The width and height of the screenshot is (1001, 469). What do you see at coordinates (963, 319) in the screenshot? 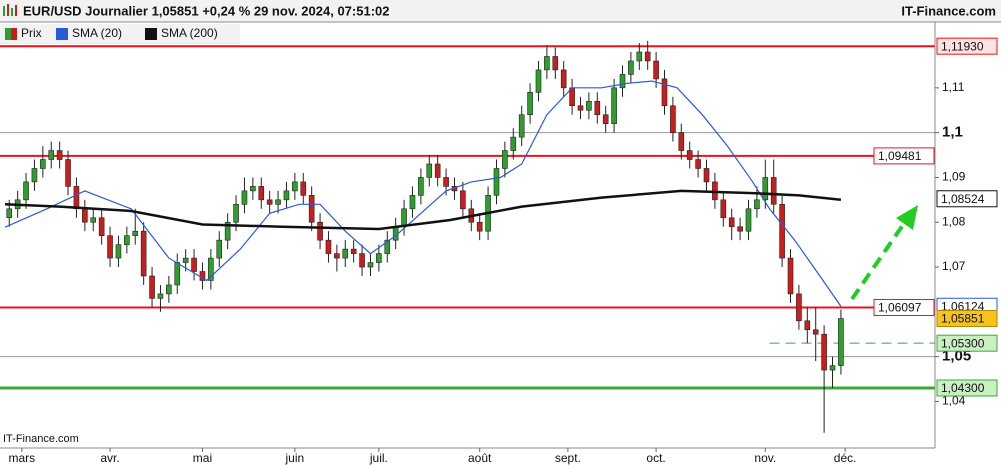
I see `price-tag: 1,05851` at bounding box center [963, 319].